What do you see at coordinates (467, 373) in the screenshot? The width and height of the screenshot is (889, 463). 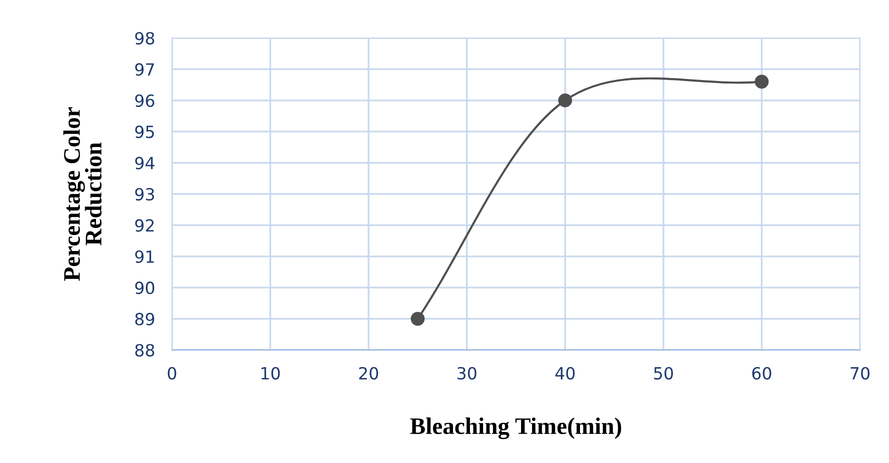 I see `x-tick-label: 30` at bounding box center [467, 373].